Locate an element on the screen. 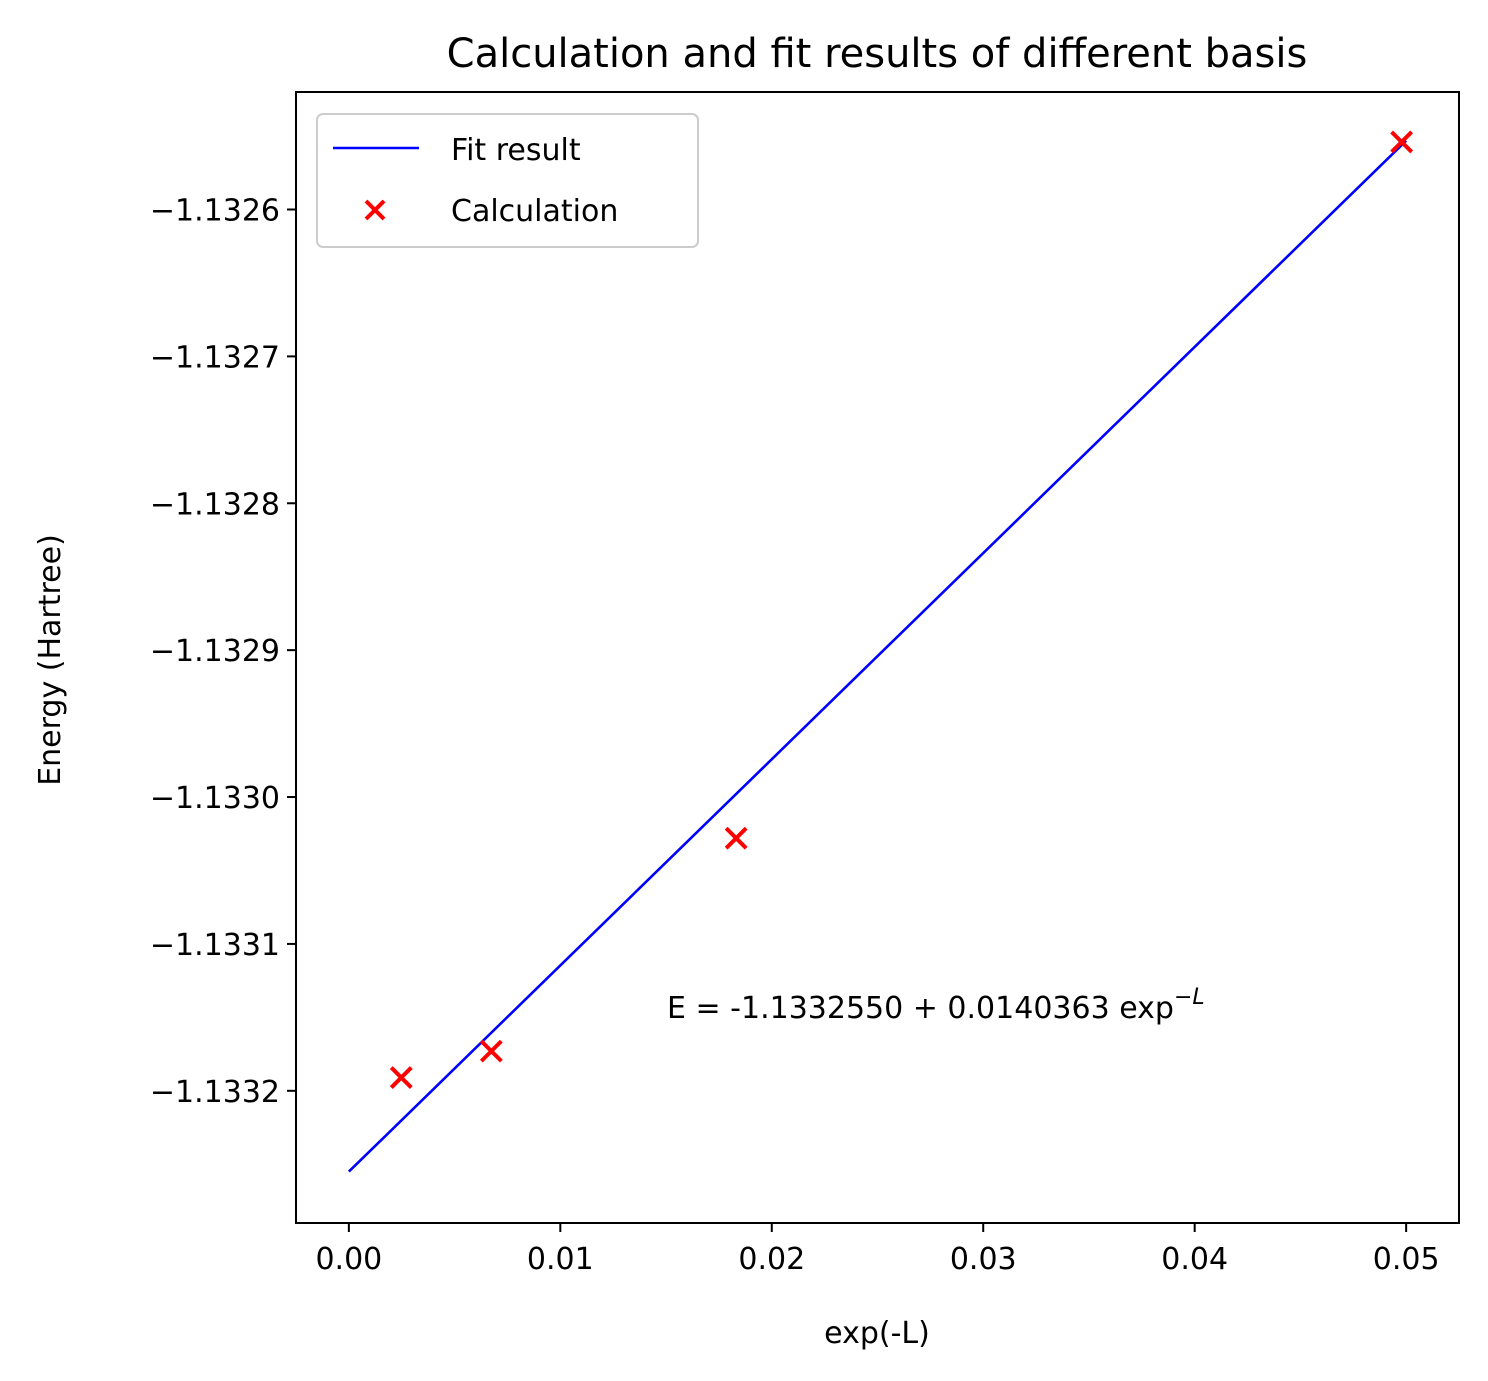  fit-equation-annotation: E = -1.1332550 + 0.0140363 exp−L is located at coordinates (936, 1005).